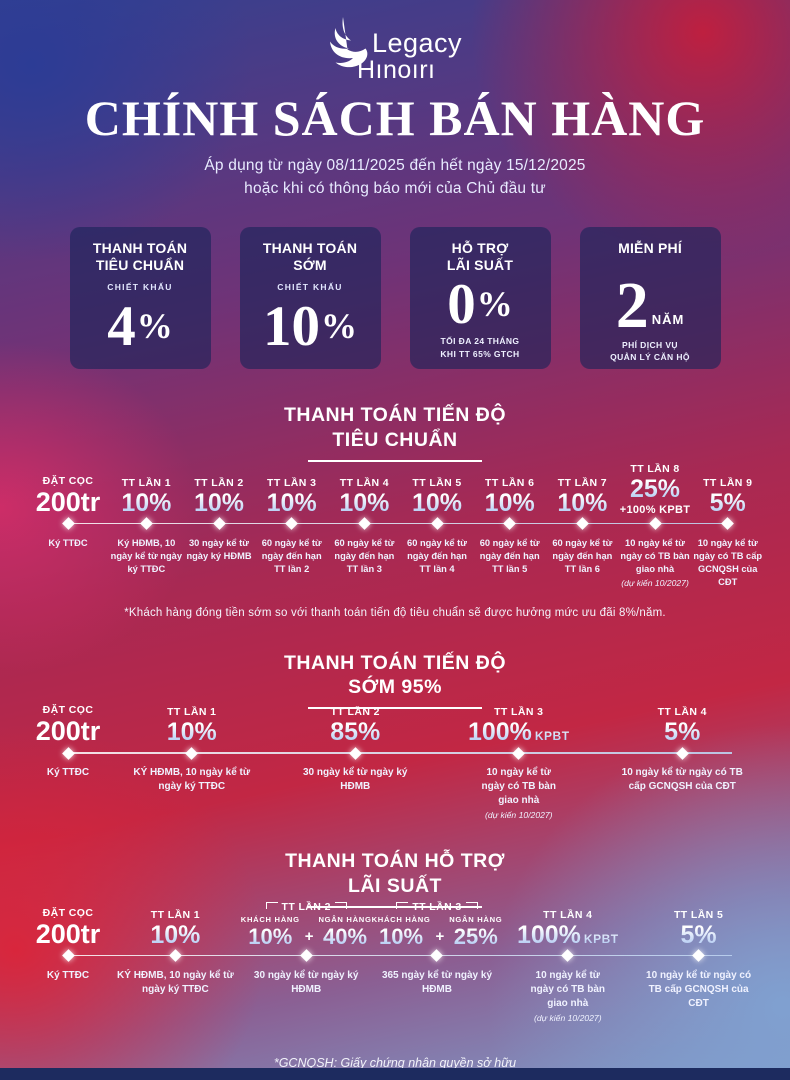 Image resolution: width=790 pixels, height=1080 pixels. What do you see at coordinates (480, 304) in the screenshot?
I see `offer-card-value: 0%` at bounding box center [480, 304].